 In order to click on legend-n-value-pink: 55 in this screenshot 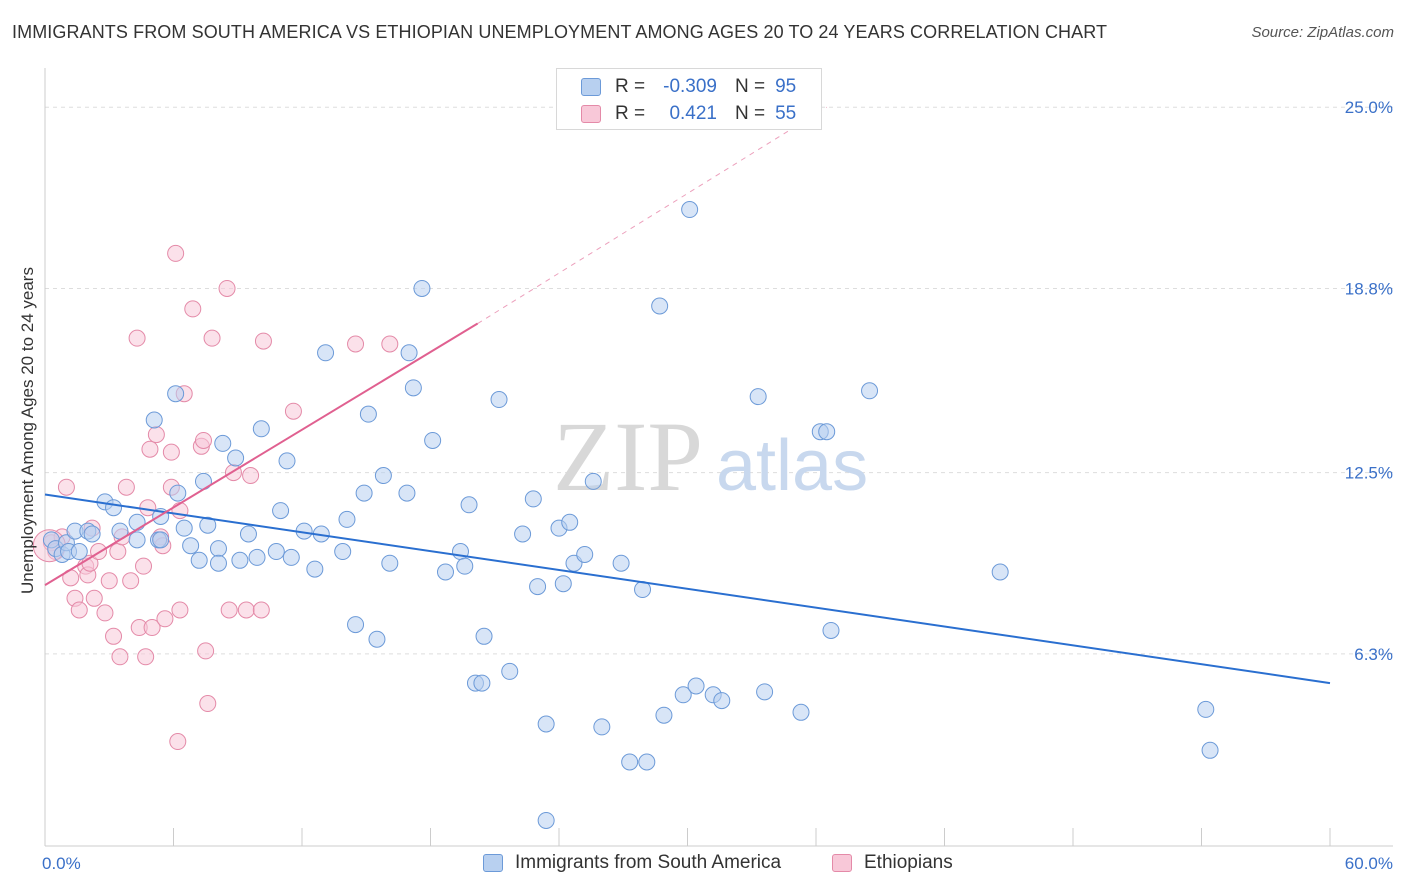, I will do `click(786, 113)`.